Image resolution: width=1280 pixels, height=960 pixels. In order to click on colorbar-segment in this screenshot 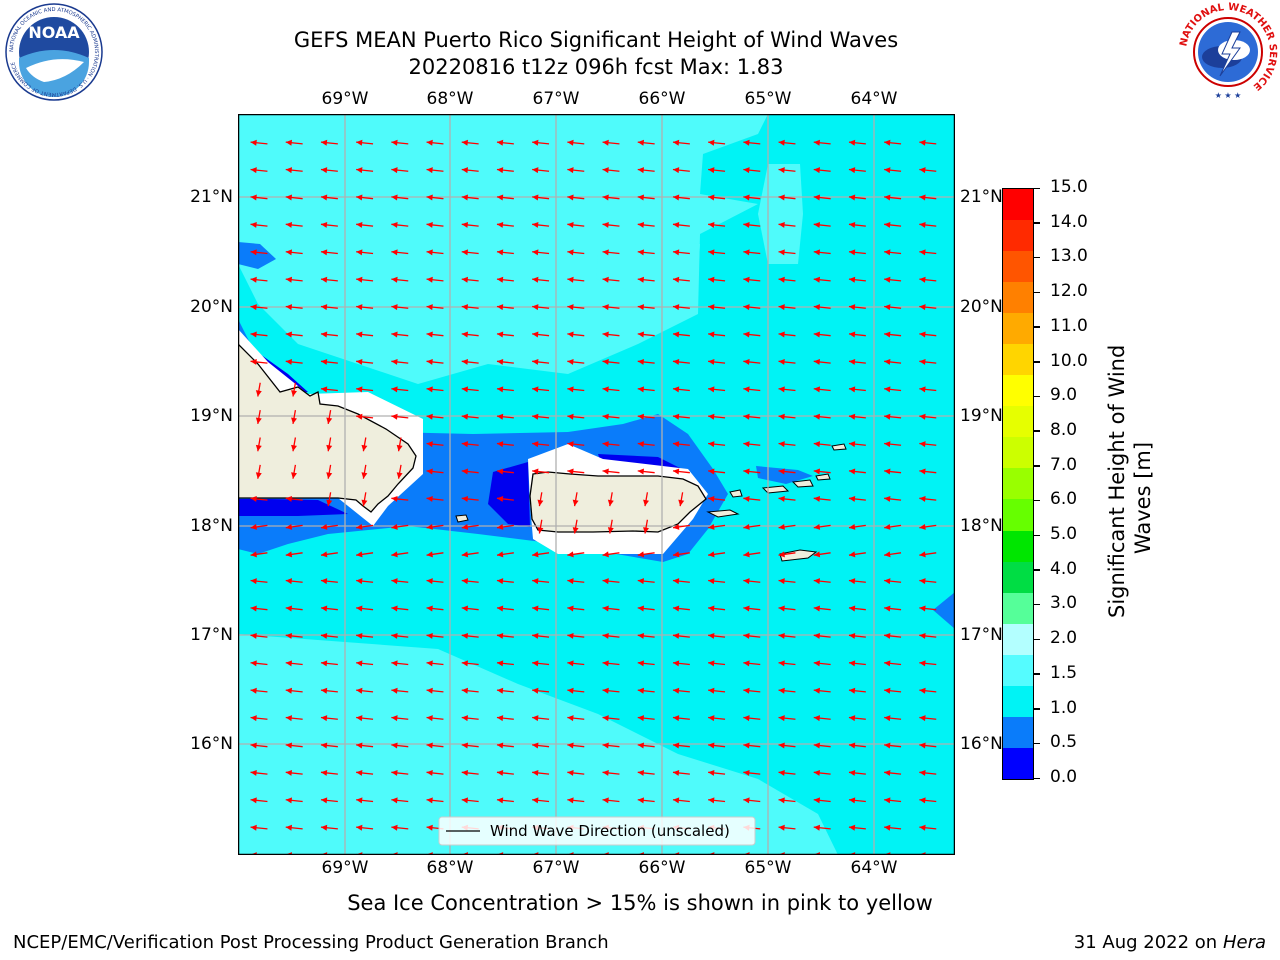, I will do `click(1018, 422)`.